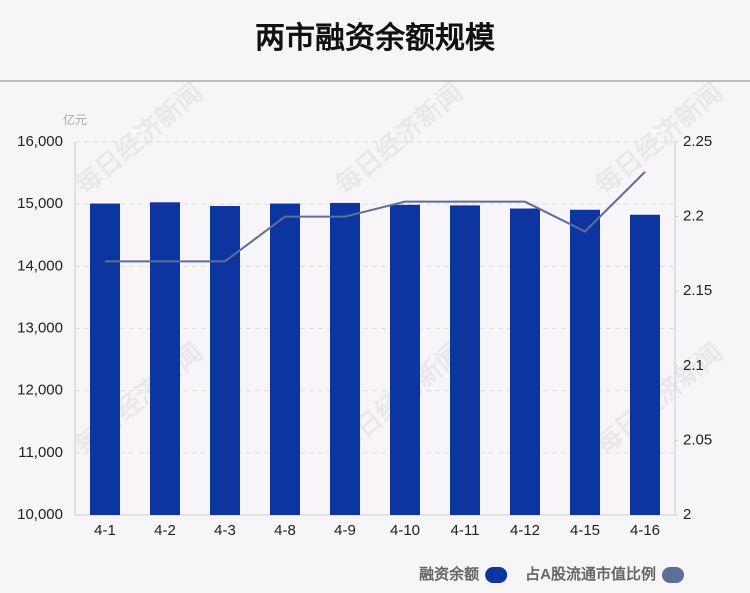  Describe the element at coordinates (40, 265) in the screenshot. I see `y-tick-label: 14,000` at that location.